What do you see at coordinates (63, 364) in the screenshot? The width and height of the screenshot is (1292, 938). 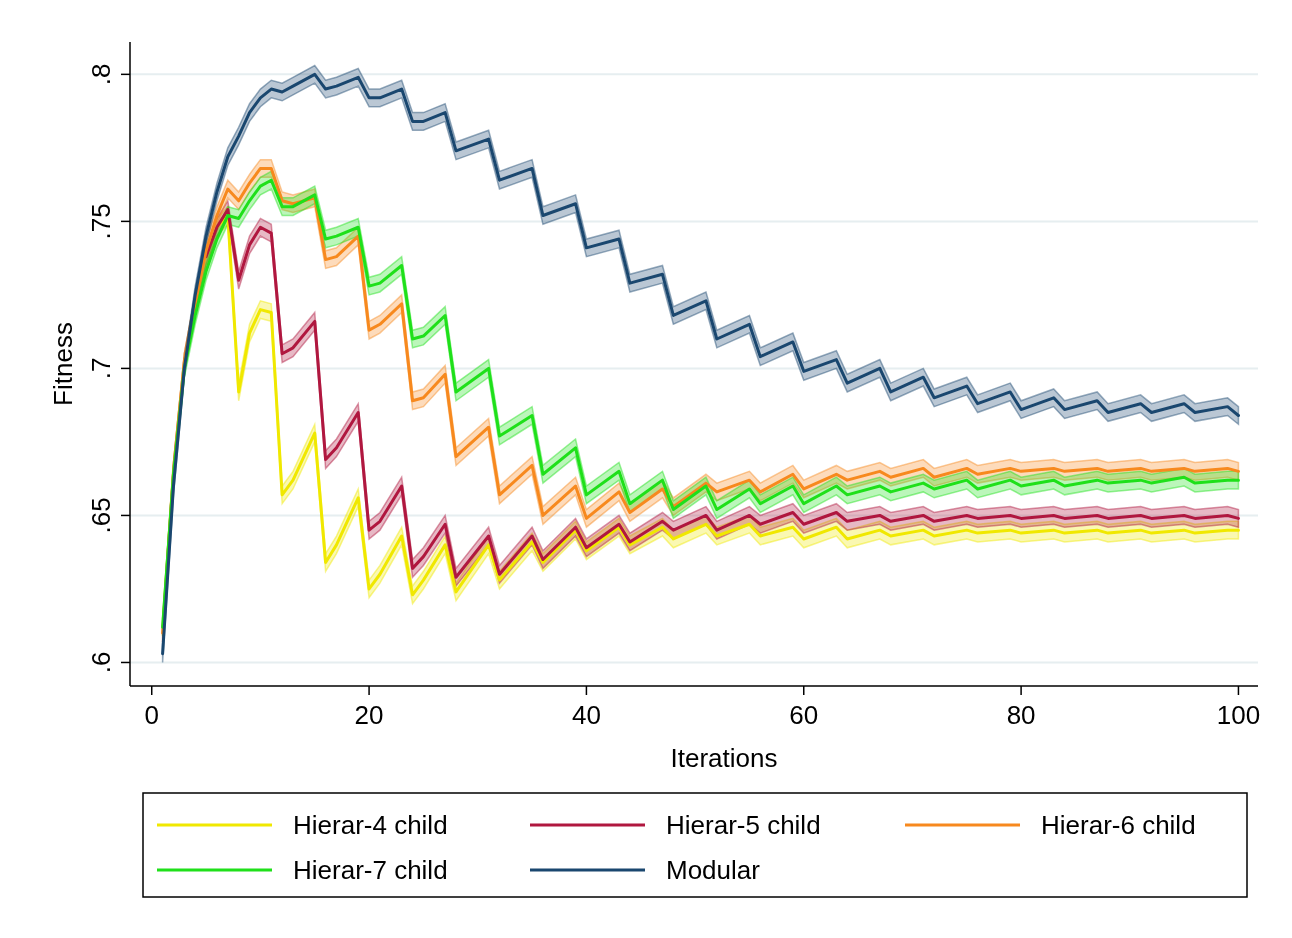 I see `y-axis-title: Fitness` at bounding box center [63, 364].